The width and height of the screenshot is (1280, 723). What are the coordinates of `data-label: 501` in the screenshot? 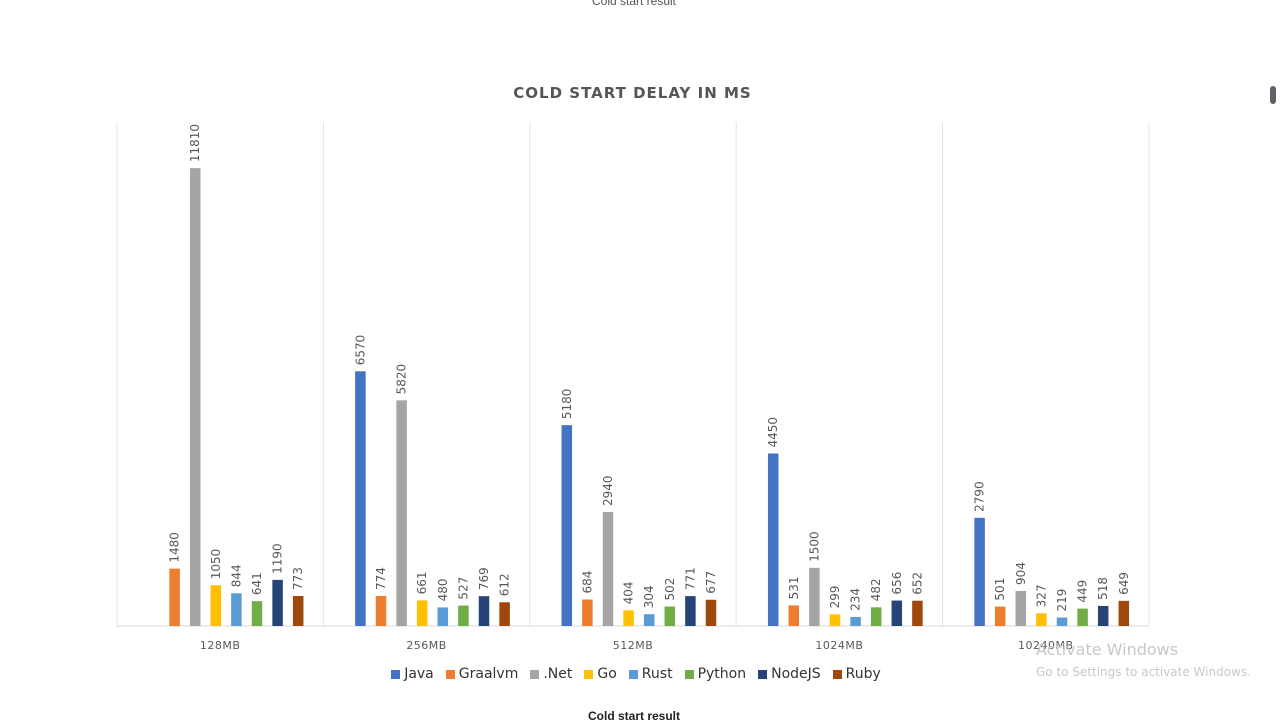 It's located at (1000, 589).